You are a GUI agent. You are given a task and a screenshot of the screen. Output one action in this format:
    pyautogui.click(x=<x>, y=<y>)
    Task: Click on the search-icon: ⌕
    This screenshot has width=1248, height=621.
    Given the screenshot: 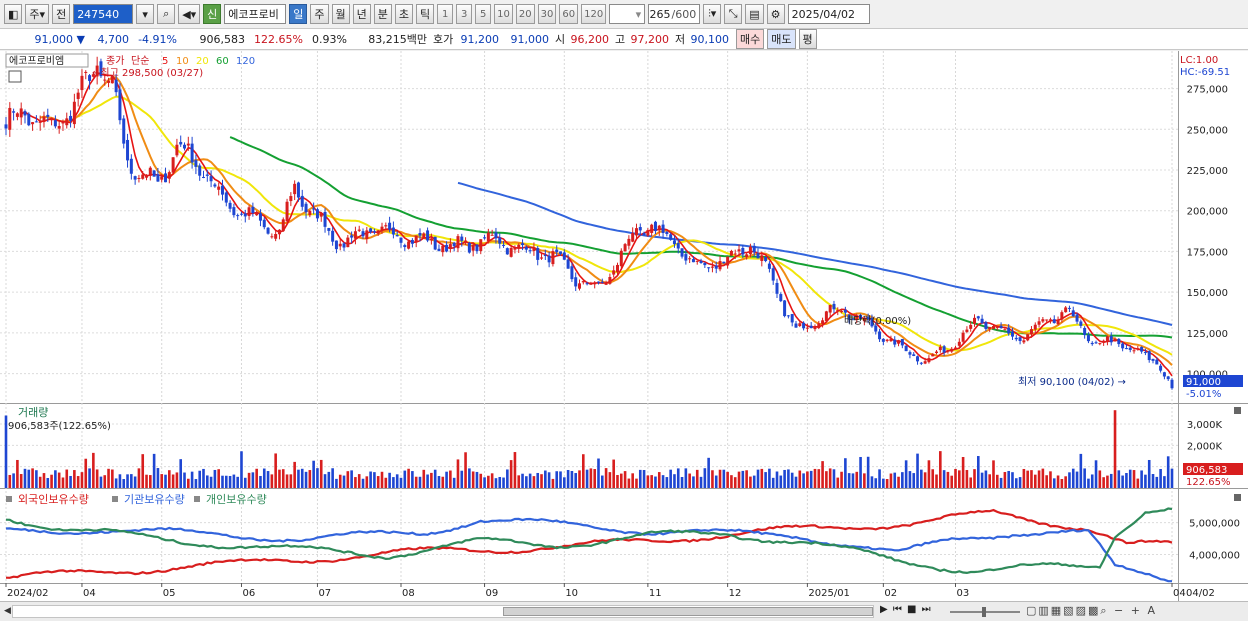 What is the action you would take?
    pyautogui.click(x=166, y=14)
    